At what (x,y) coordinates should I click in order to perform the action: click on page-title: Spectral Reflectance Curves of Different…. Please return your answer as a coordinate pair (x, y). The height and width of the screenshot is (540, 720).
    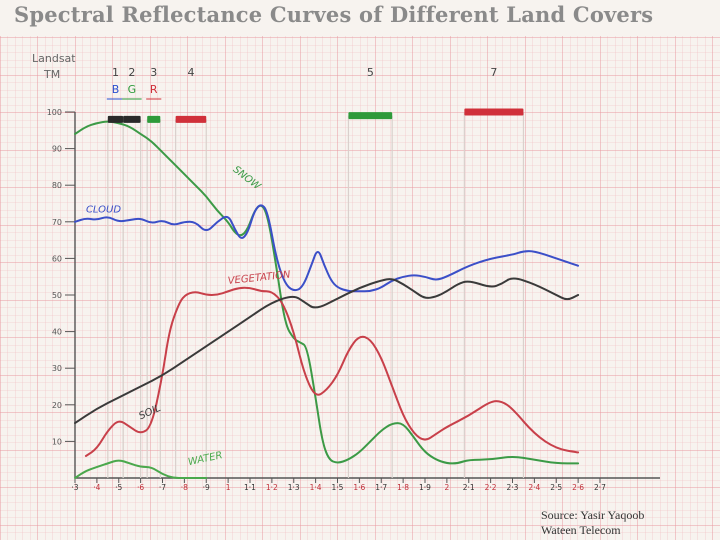
    Looking at the image, I should click on (334, 14).